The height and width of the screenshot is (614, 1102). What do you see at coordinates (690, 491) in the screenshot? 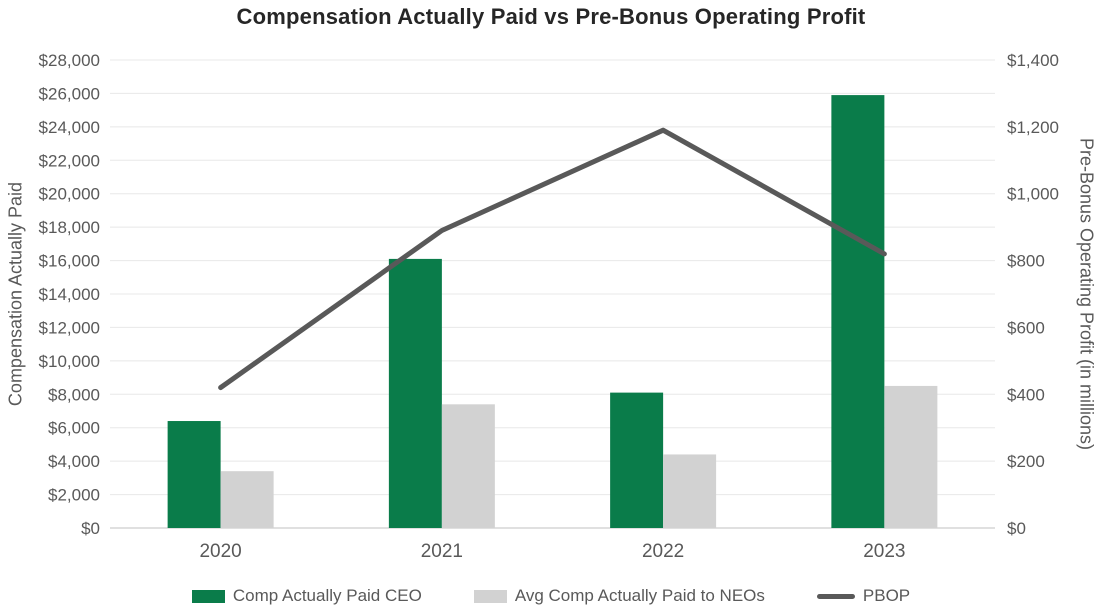
I see `bar-avg-comp-actually-paid-to-neos-2022` at bounding box center [690, 491].